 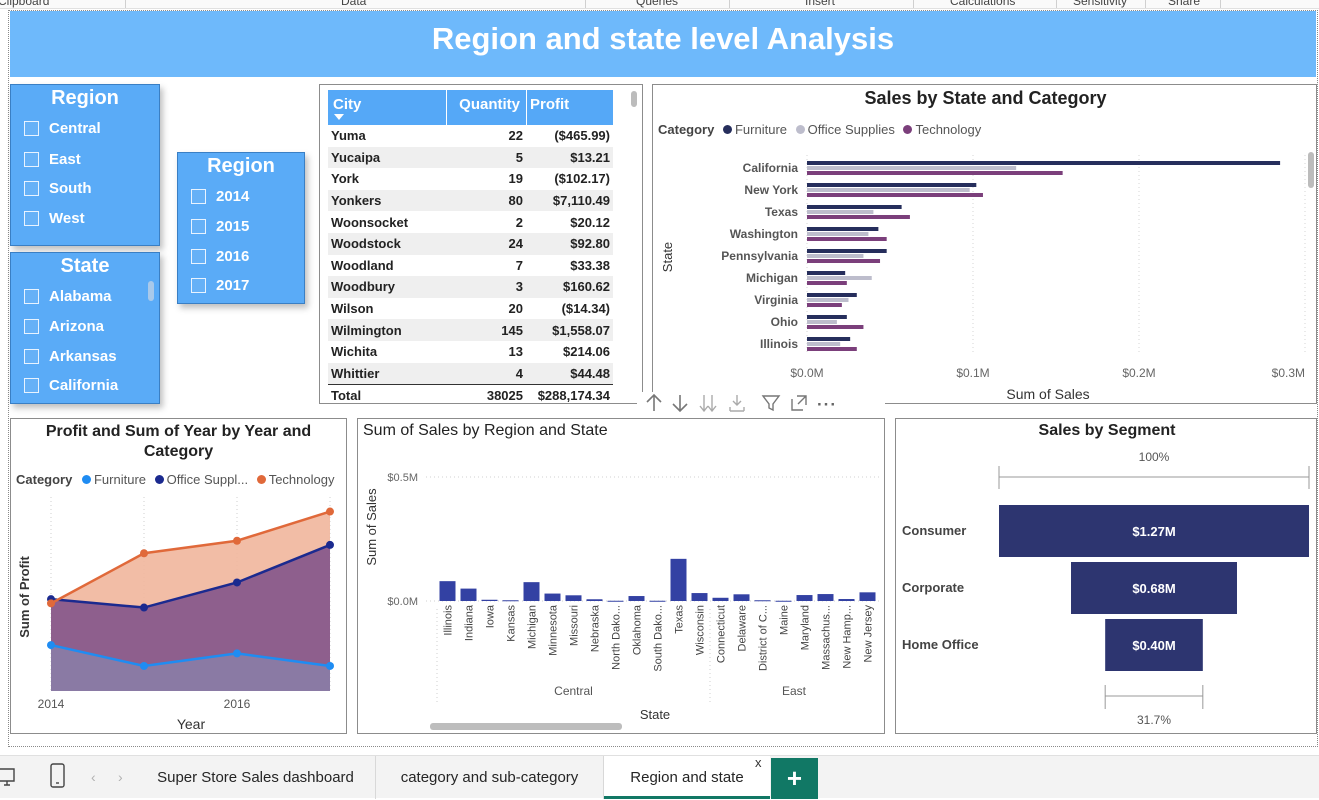 I want to click on table-row: Woodland 7 $33.38, so click(x=470, y=265).